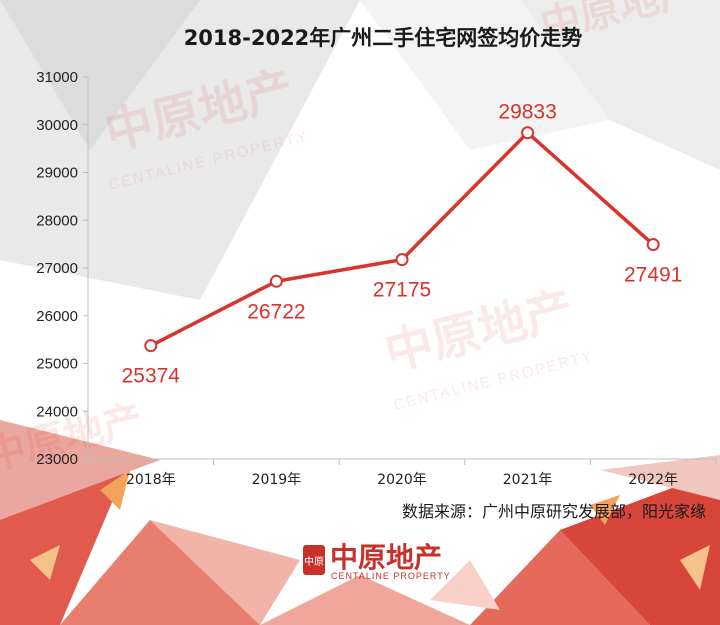 This screenshot has height=625, width=720. What do you see at coordinates (57, 364) in the screenshot?
I see `y-tick-label: 25000` at bounding box center [57, 364].